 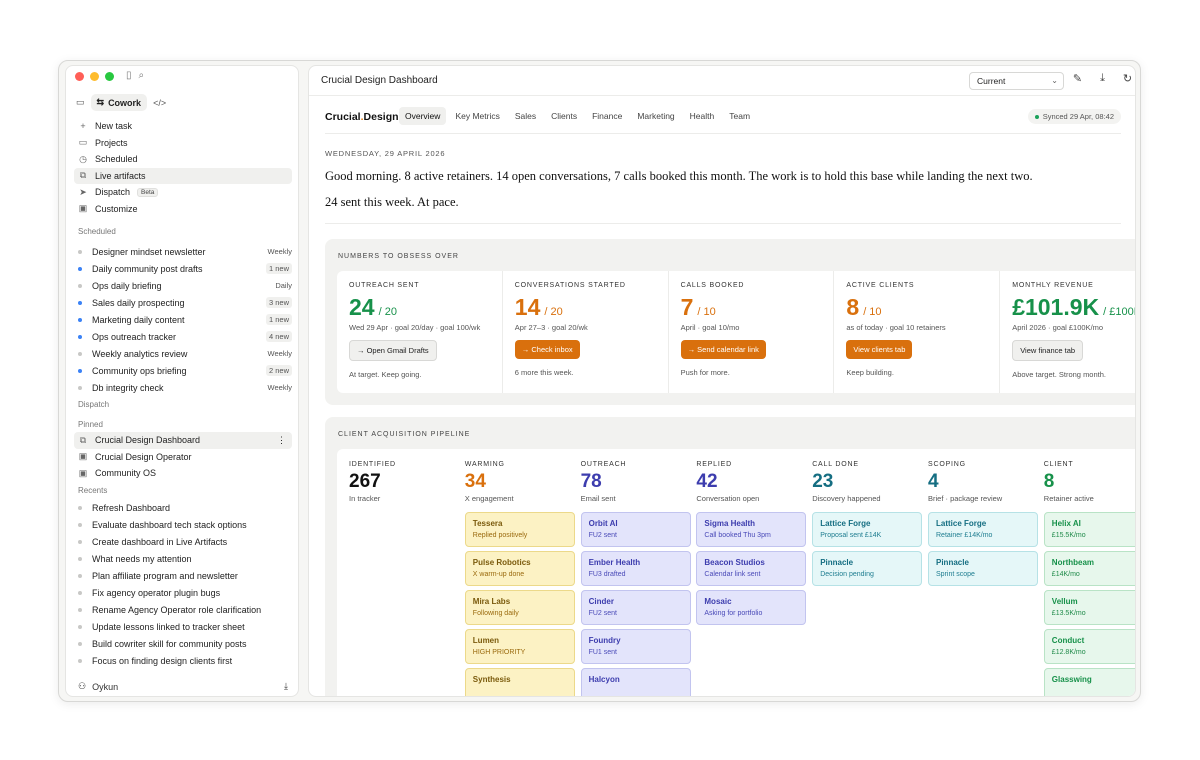 What do you see at coordinates (1089, 646) in the screenshot?
I see `pipeline-card: Conduct £12.8K/mo` at bounding box center [1089, 646].